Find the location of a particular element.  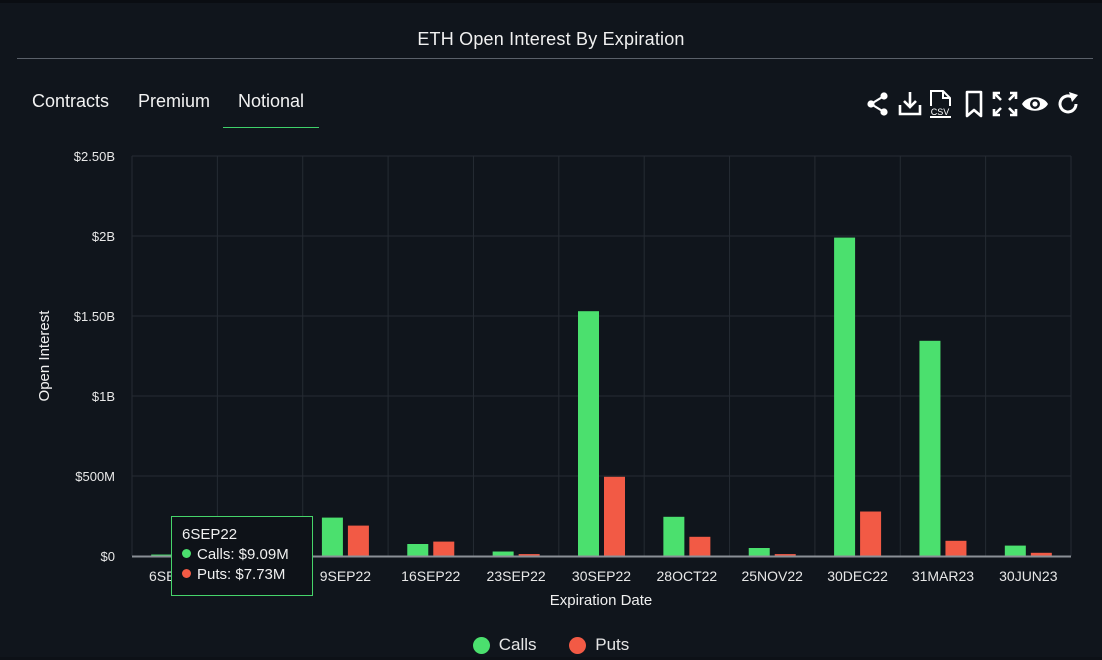

x-tick-label: 31MAR23 is located at coordinates (943, 576).